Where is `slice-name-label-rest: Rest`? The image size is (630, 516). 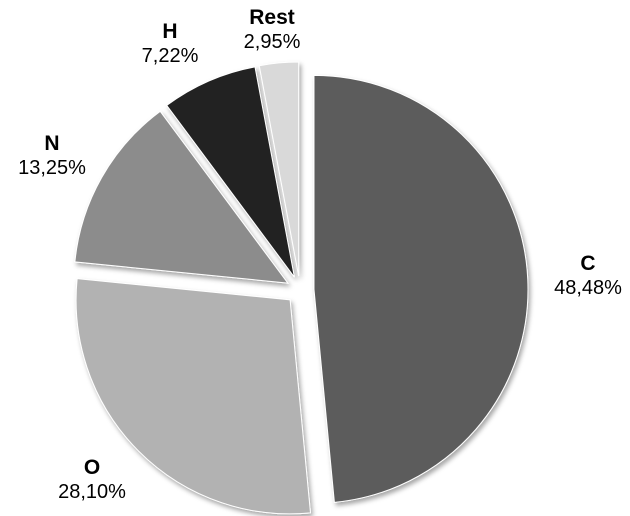 slice-name-label-rest: Rest is located at coordinates (272, 17).